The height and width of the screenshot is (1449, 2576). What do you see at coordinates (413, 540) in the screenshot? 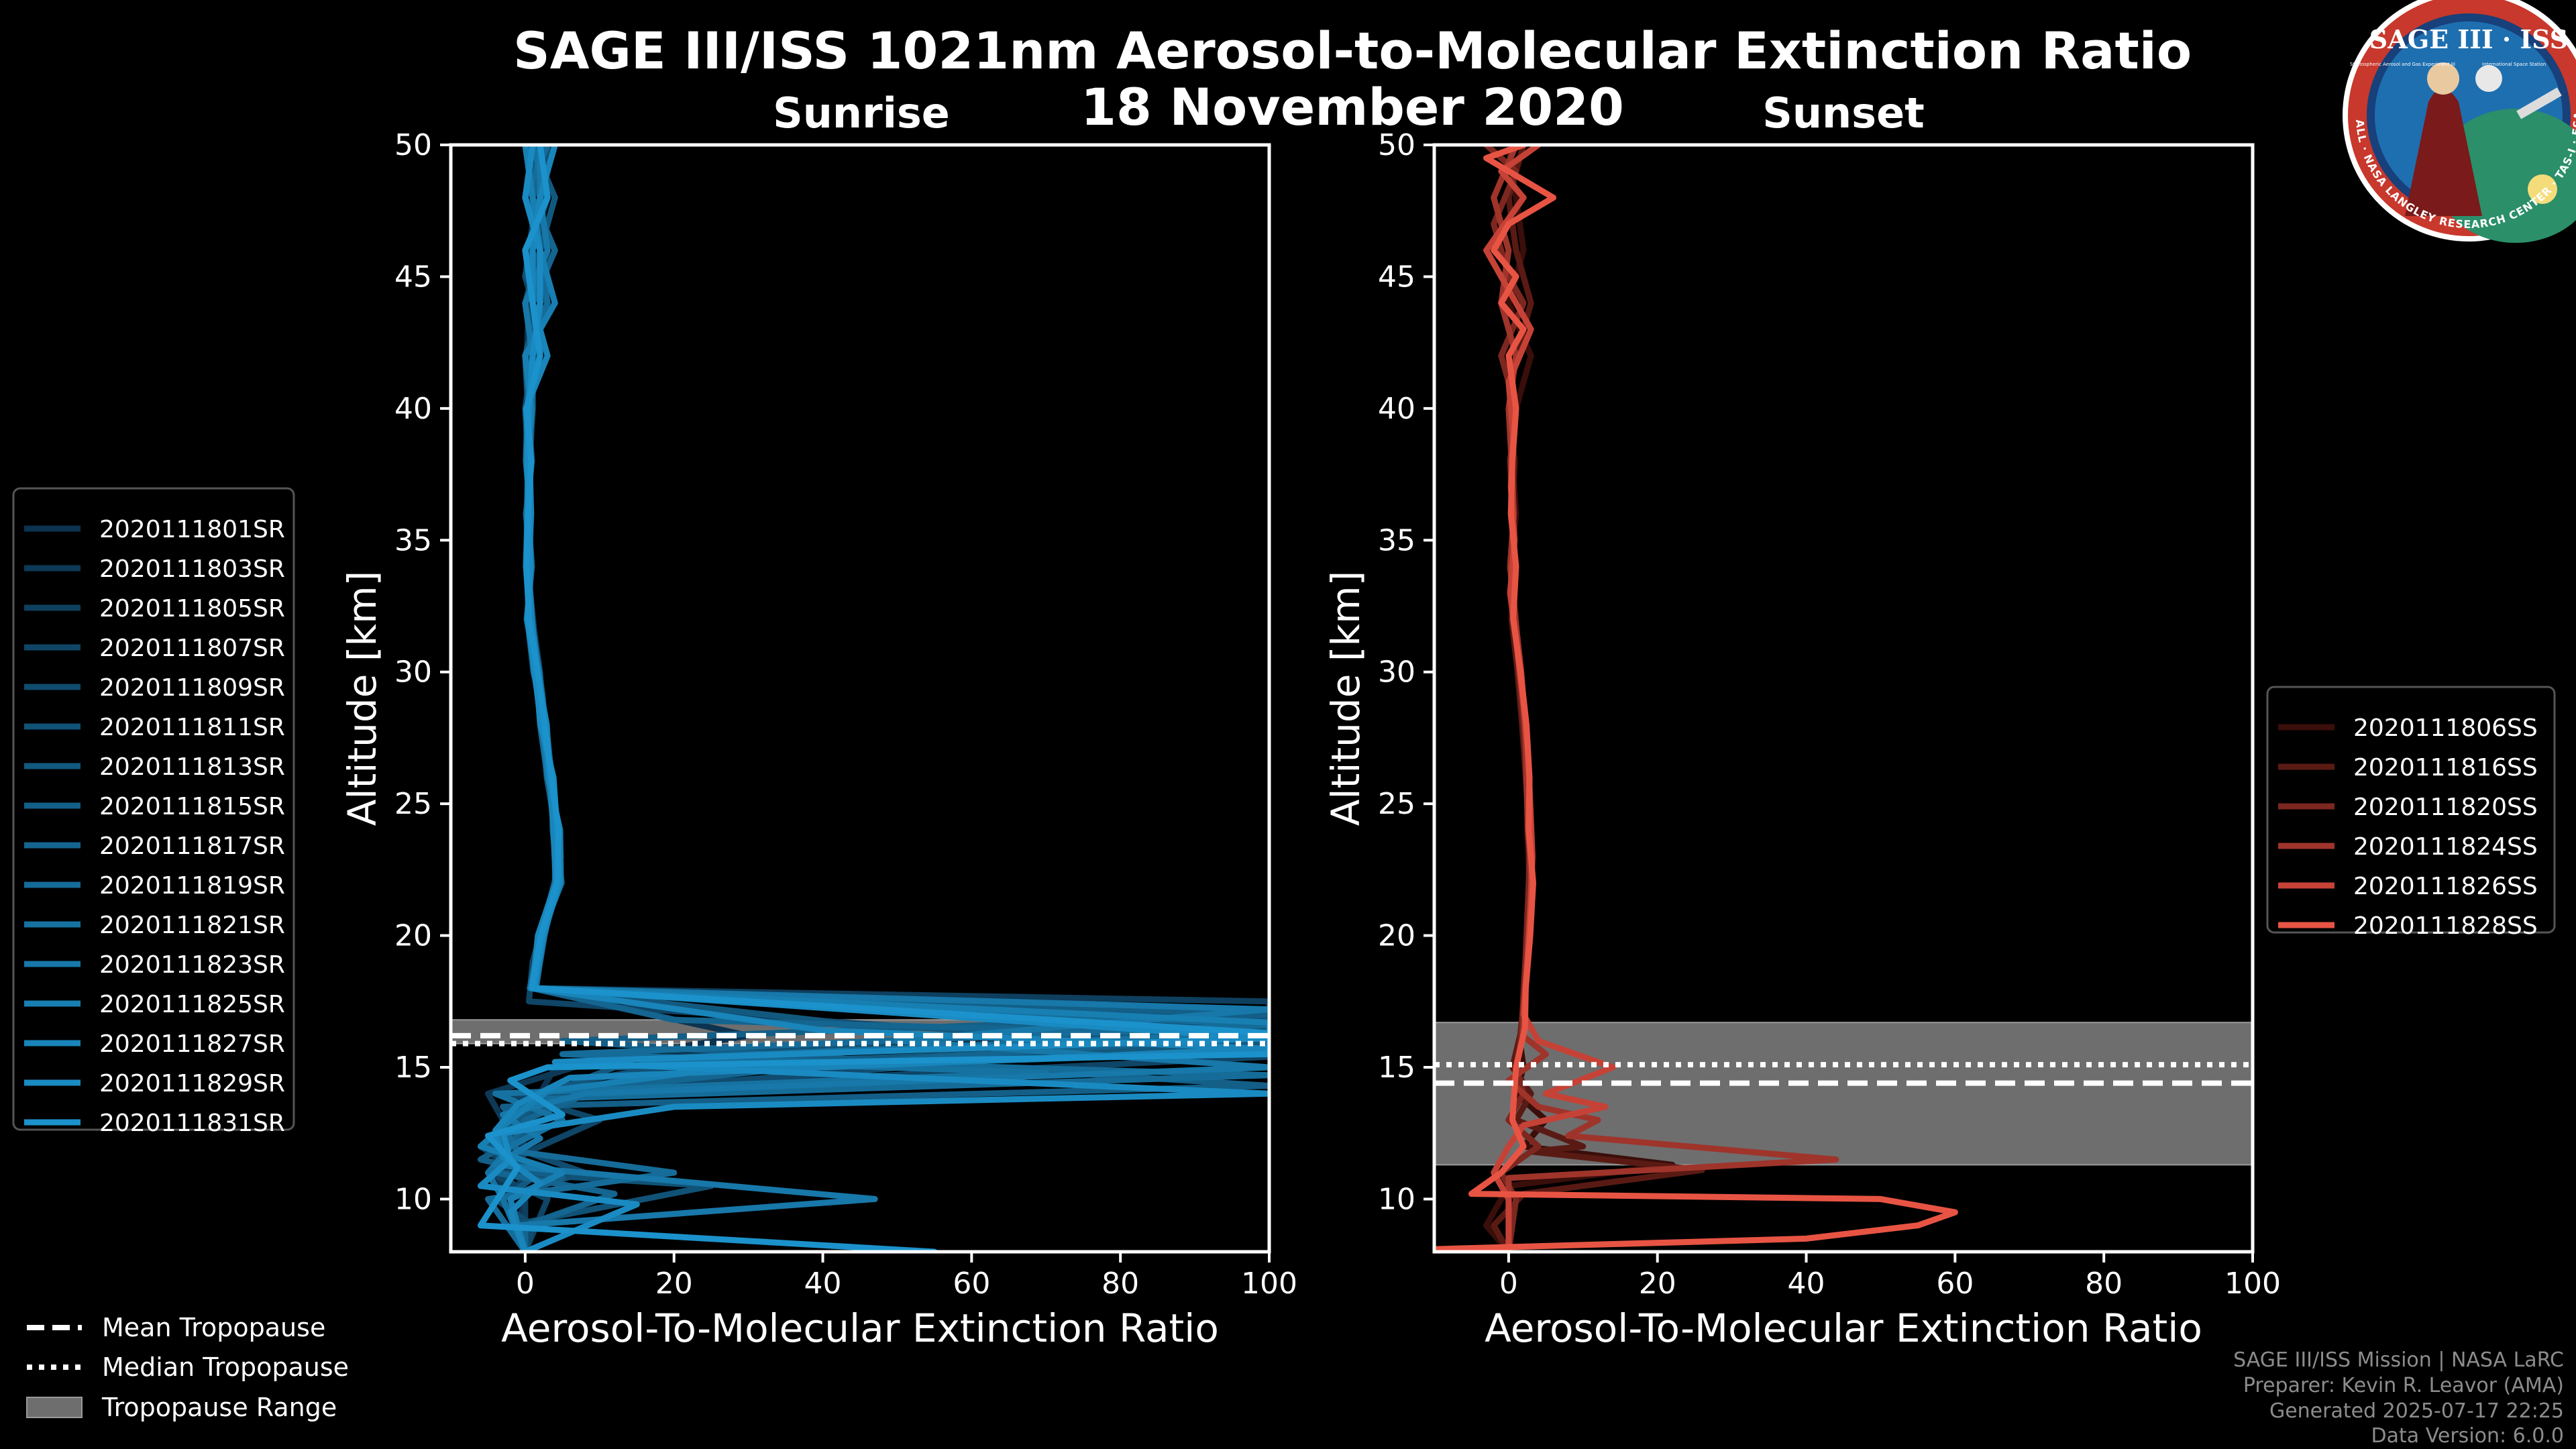
I see `sunrise-ytick-label: 35` at bounding box center [413, 540].